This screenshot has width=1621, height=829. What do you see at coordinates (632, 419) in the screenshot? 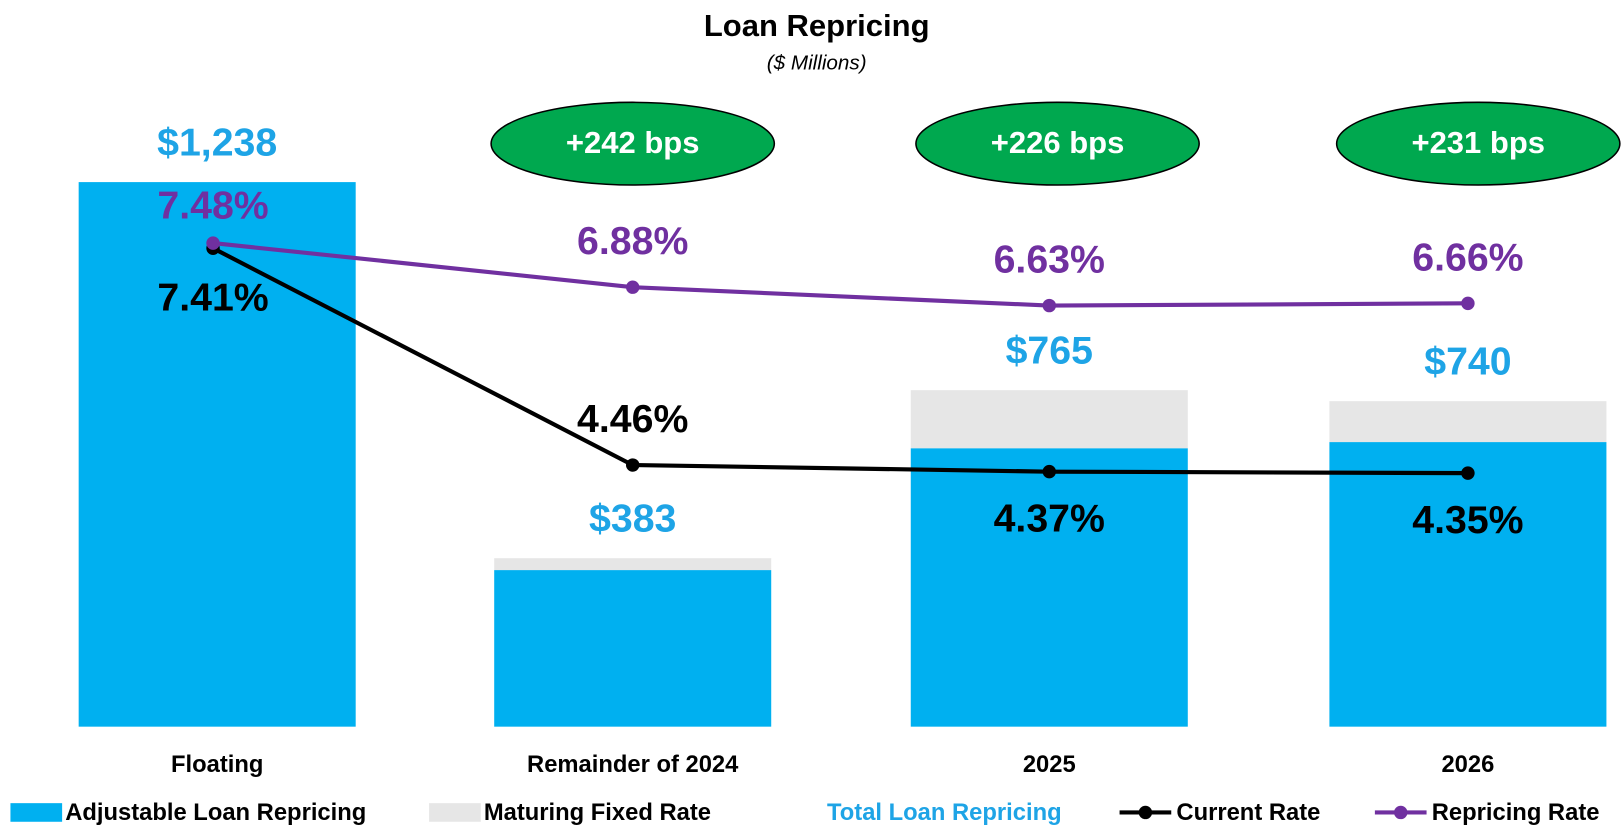
I see `rate-label: 4.46%` at bounding box center [632, 419].